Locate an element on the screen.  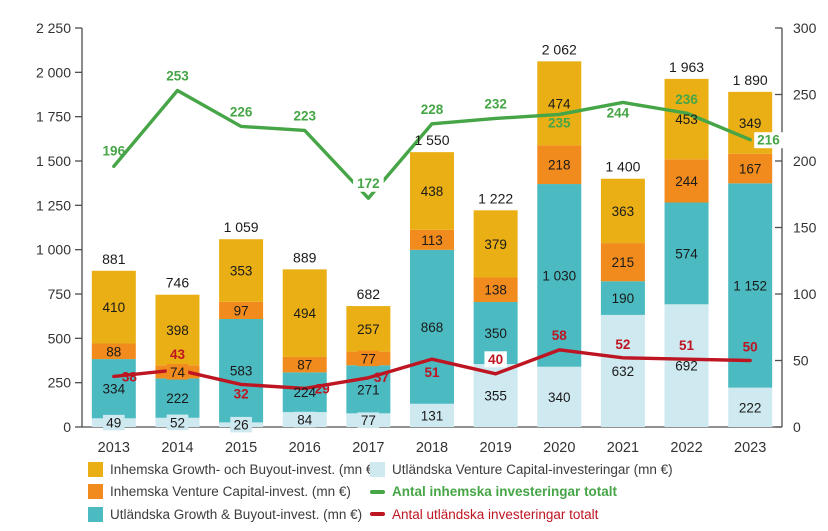
bar-segment-label: 410 is located at coordinates (114, 307).